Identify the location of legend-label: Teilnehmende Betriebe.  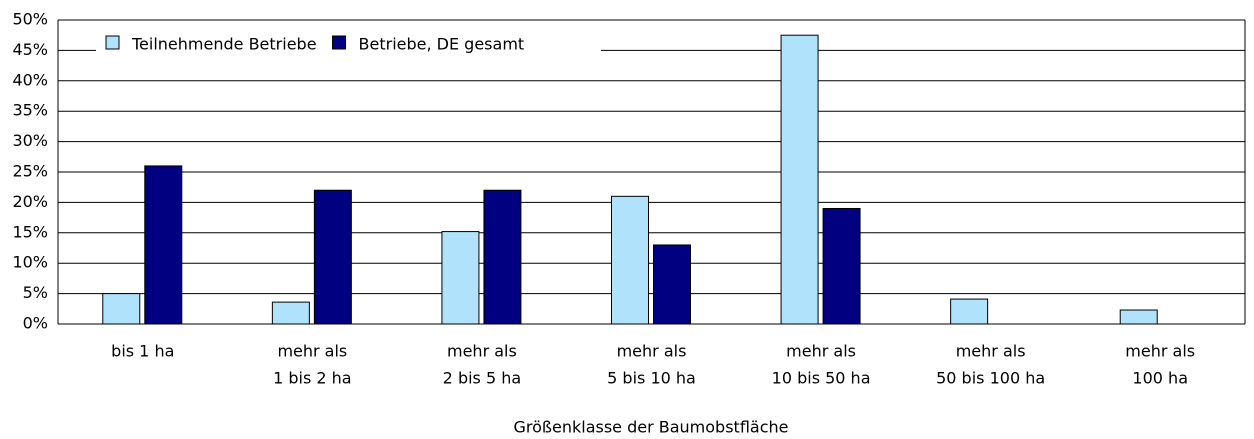
(224, 44).